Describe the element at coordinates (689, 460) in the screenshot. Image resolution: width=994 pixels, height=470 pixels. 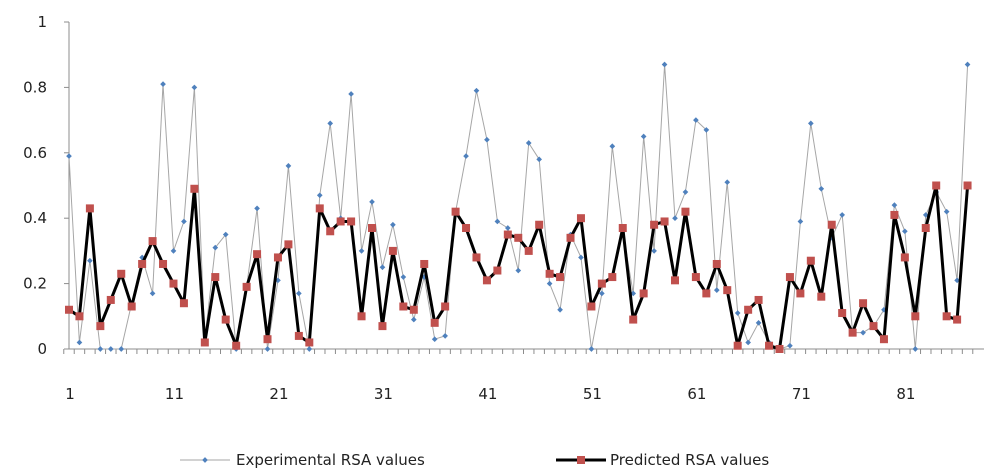
I see `legend-label-predicted: Predicted RSA values` at that location.